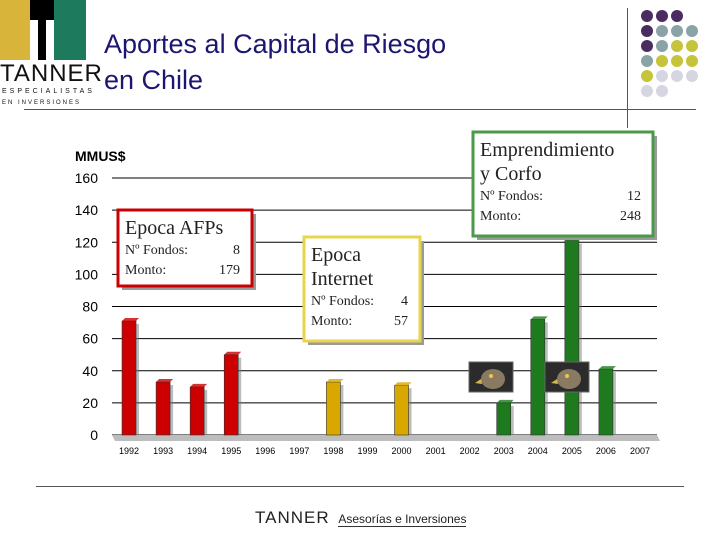 The width and height of the screenshot is (720, 540). What do you see at coordinates (680, 60) in the screenshot?
I see `decorative-dot-grid` at bounding box center [680, 60].